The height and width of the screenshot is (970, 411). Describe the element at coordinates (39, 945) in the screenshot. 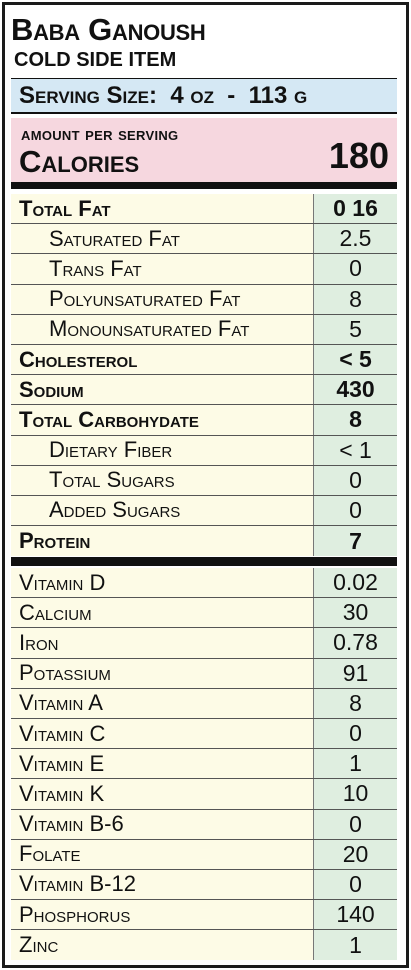

I see `nutrient-name: Zinc` at that location.